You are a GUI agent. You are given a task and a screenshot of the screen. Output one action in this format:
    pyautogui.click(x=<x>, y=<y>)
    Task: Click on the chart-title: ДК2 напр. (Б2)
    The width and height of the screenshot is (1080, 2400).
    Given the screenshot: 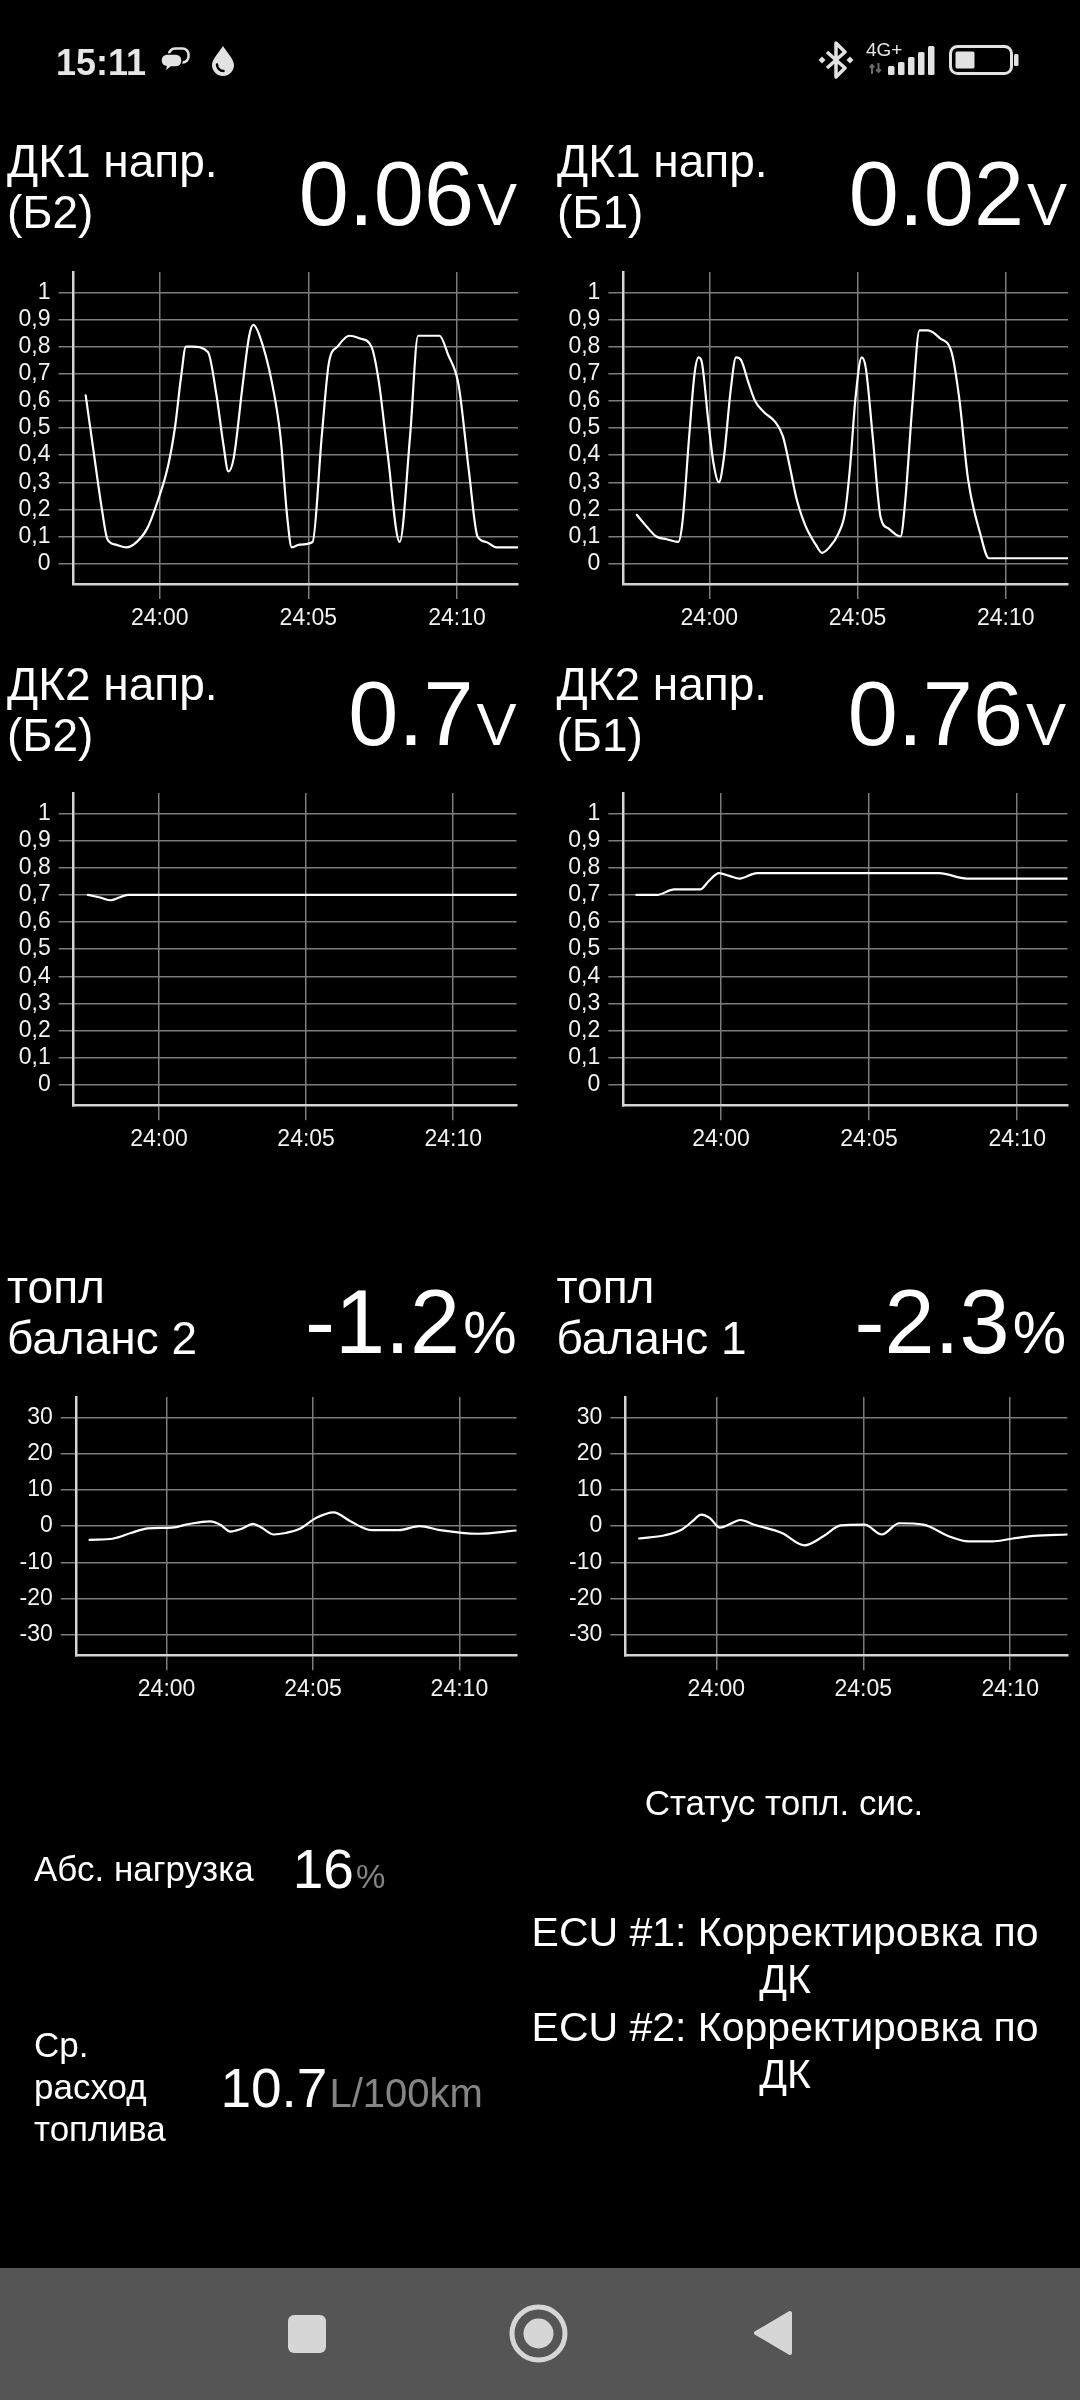 What is the action you would take?
    pyautogui.click(x=113, y=709)
    